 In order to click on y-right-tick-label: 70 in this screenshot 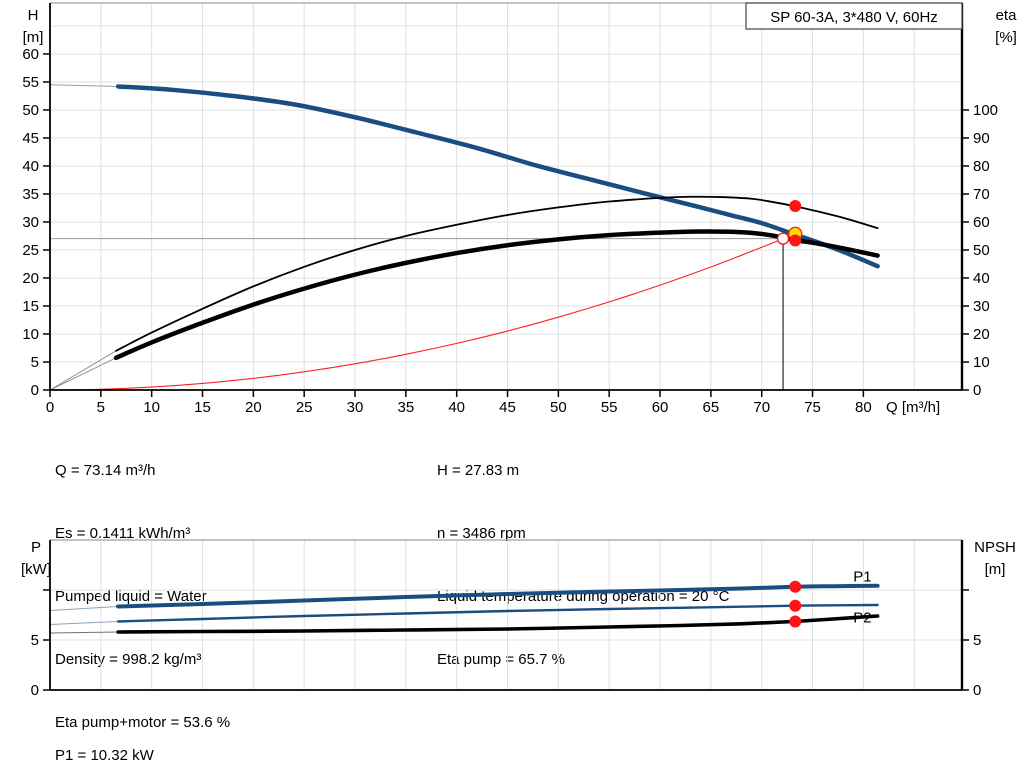, I will do `click(981, 194)`.